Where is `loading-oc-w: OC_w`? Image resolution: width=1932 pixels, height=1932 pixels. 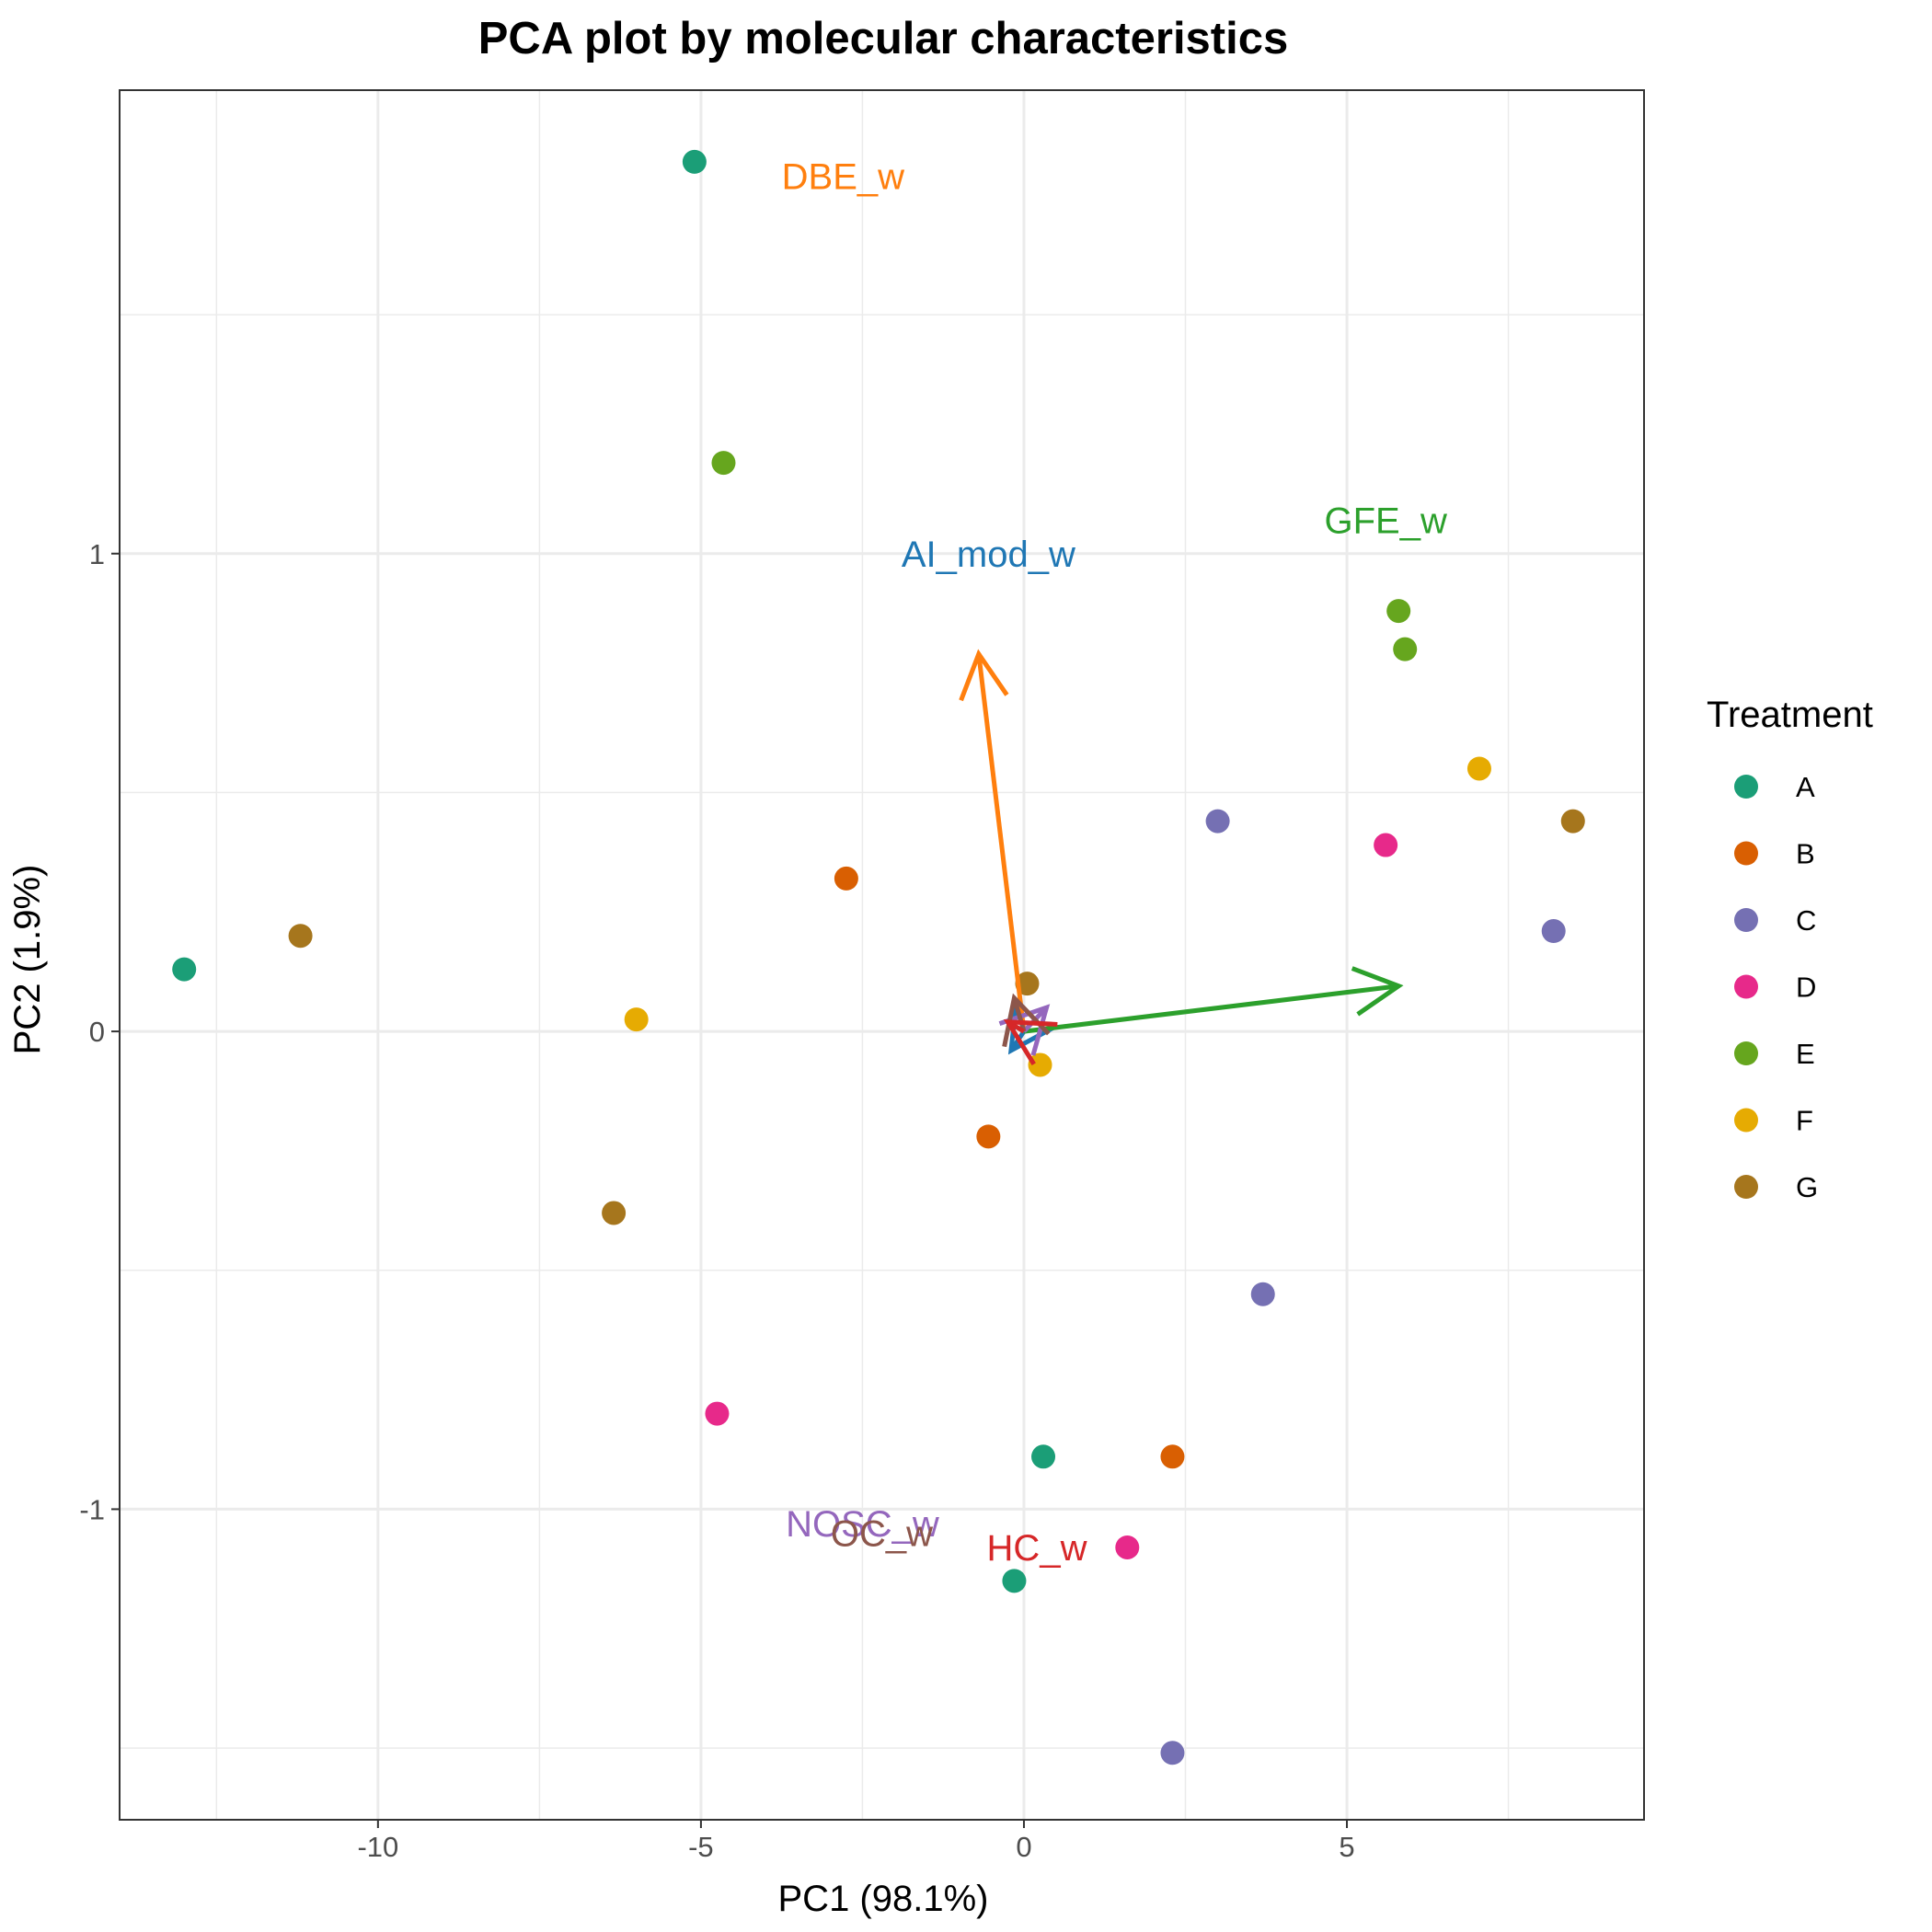 loading-oc-w: OC_w is located at coordinates (941, 1273).